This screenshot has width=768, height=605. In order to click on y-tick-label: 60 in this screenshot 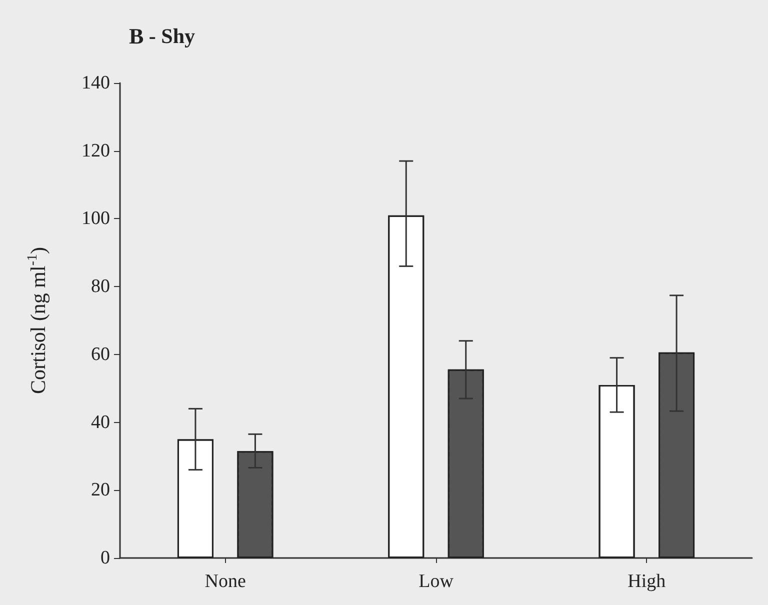, I will do `click(100, 354)`.